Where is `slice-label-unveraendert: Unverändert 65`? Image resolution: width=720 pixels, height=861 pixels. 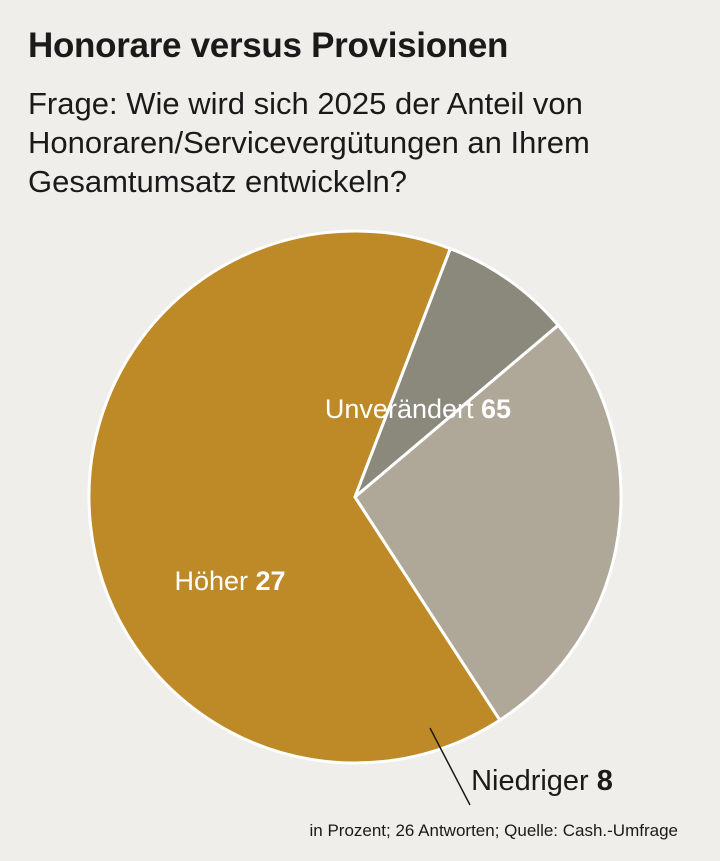
slice-label-unveraendert: Unverändert 65 is located at coordinates (418, 409).